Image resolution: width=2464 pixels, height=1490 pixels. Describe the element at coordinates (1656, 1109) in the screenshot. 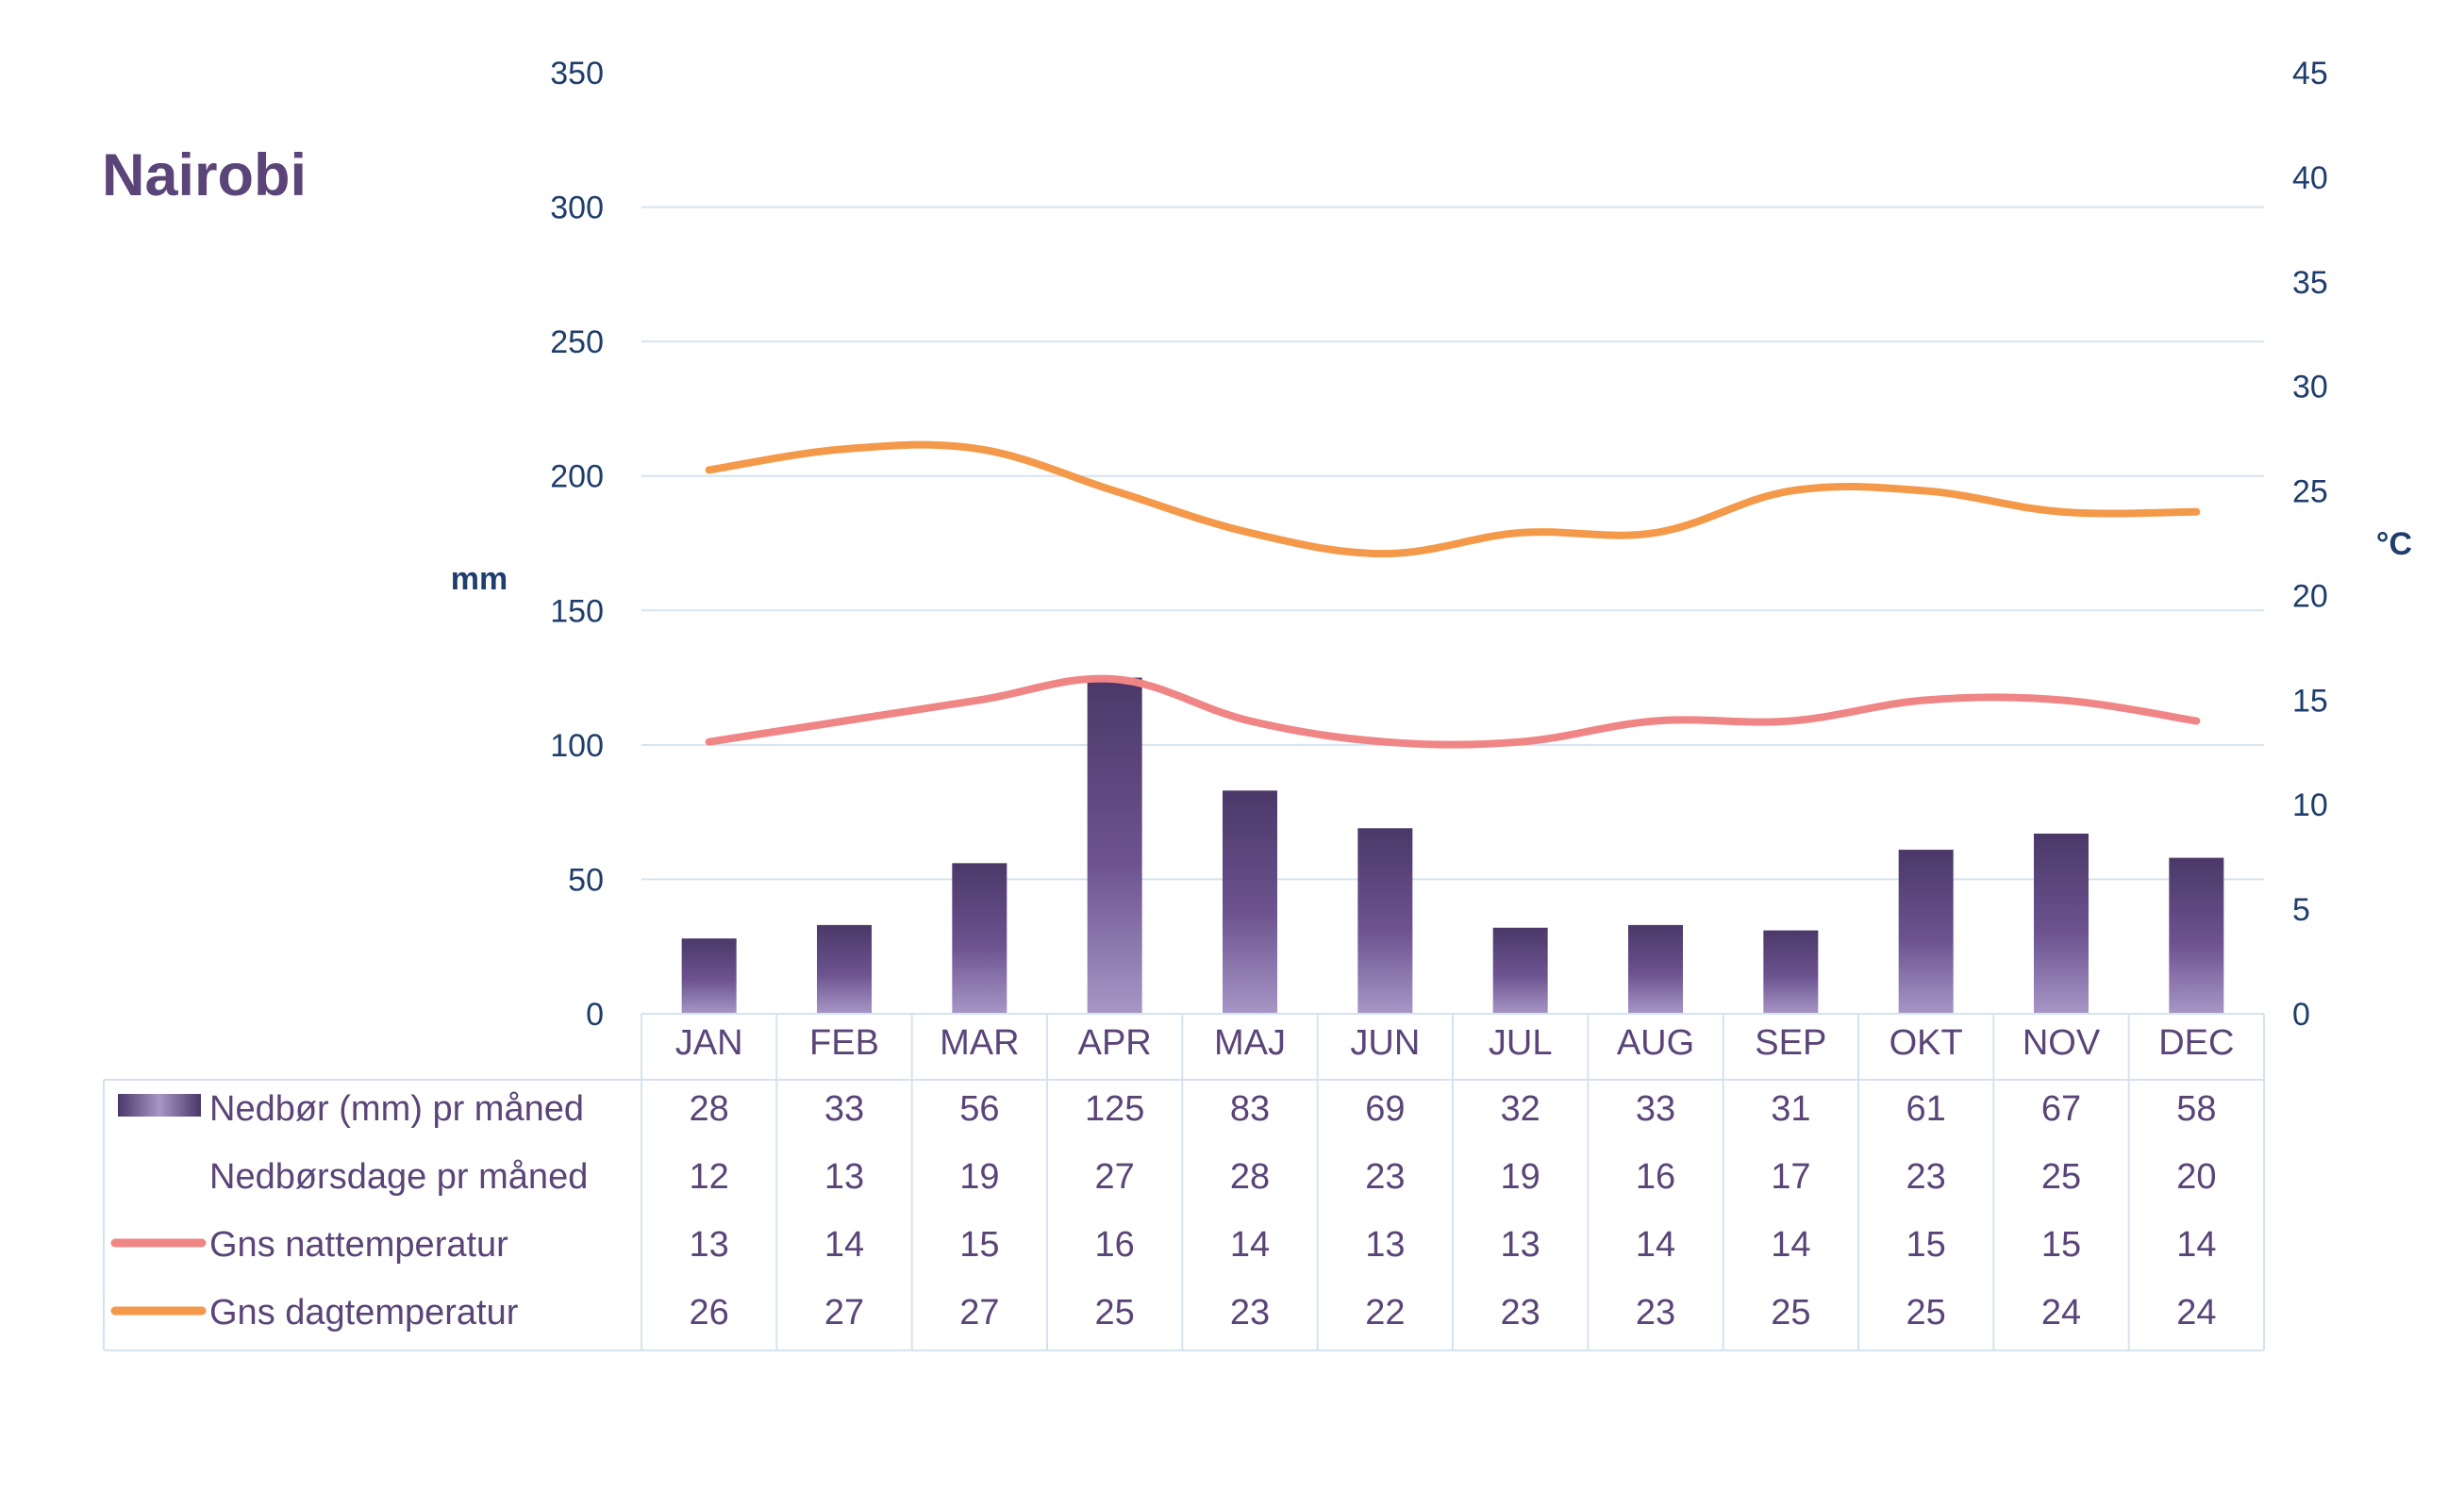

I see `table-cell: 33` at that location.